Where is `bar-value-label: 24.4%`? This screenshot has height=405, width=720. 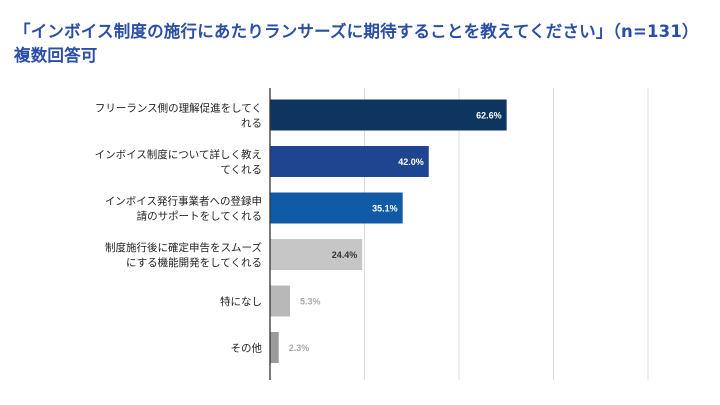
bar-value-label: 24.4% is located at coordinates (345, 255).